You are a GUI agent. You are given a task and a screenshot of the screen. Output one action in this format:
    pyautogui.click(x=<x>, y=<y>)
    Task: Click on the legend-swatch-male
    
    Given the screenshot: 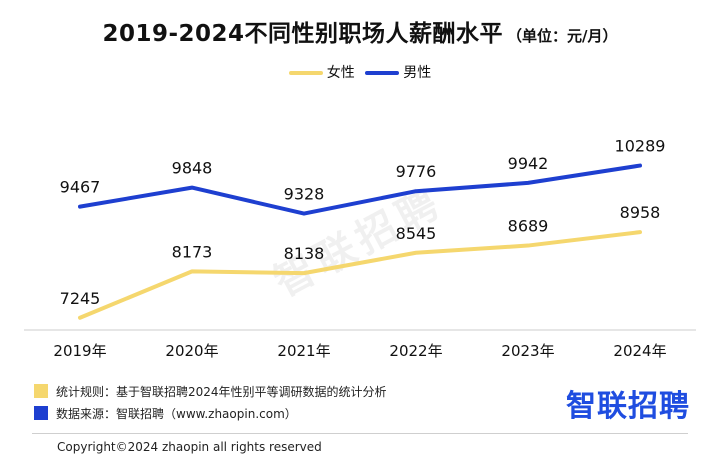 What is the action you would take?
    pyautogui.click(x=382, y=73)
    